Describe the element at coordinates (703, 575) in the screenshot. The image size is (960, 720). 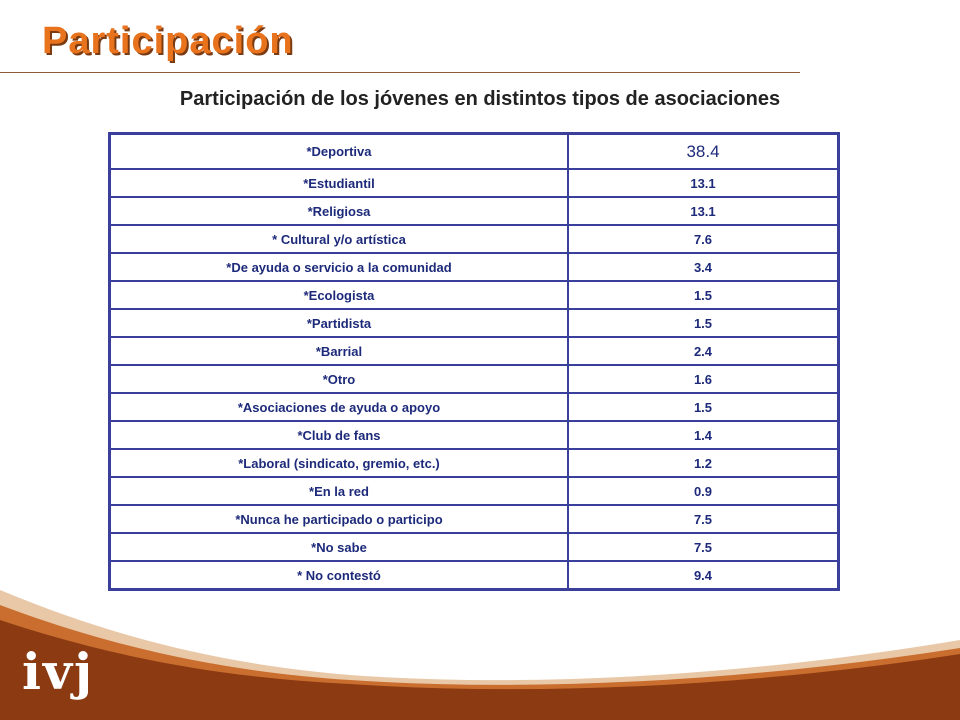
I see `value-cell: 9.4` at that location.